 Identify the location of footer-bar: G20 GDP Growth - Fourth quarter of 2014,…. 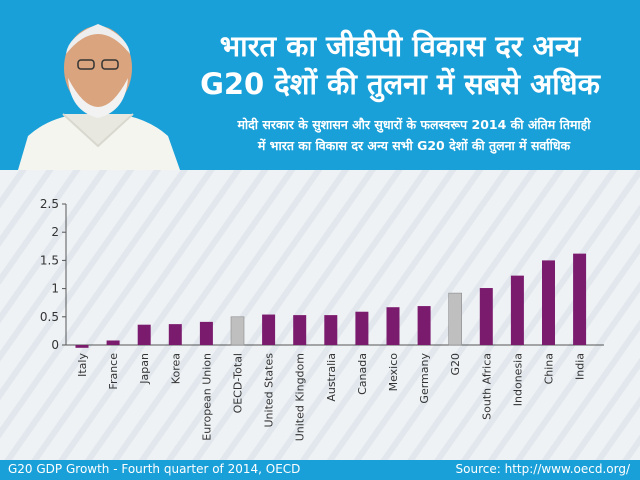
(320, 470).